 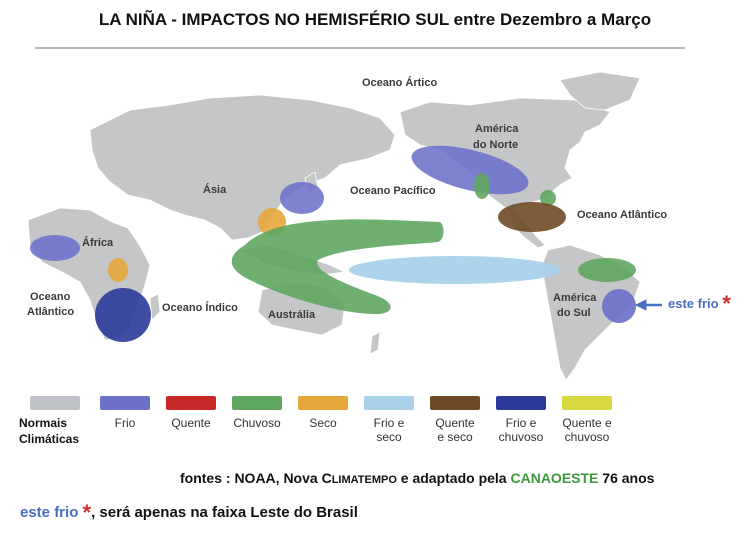 I want to click on legend-label: Frio, so click(x=125, y=423).